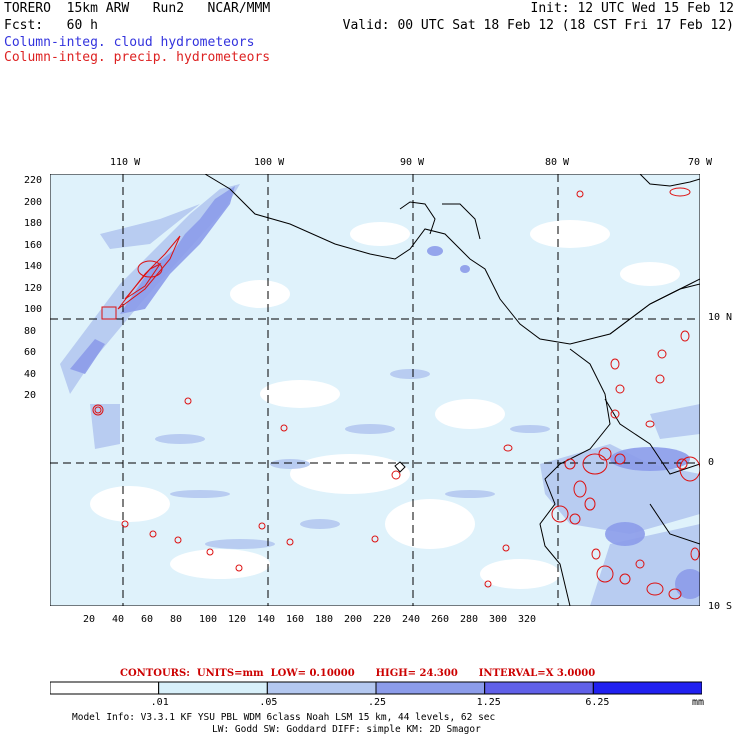 The height and width of the screenshot is (740, 740). What do you see at coordinates (237, 619) in the screenshot?
I see `x-tick-120: 120` at bounding box center [237, 619].